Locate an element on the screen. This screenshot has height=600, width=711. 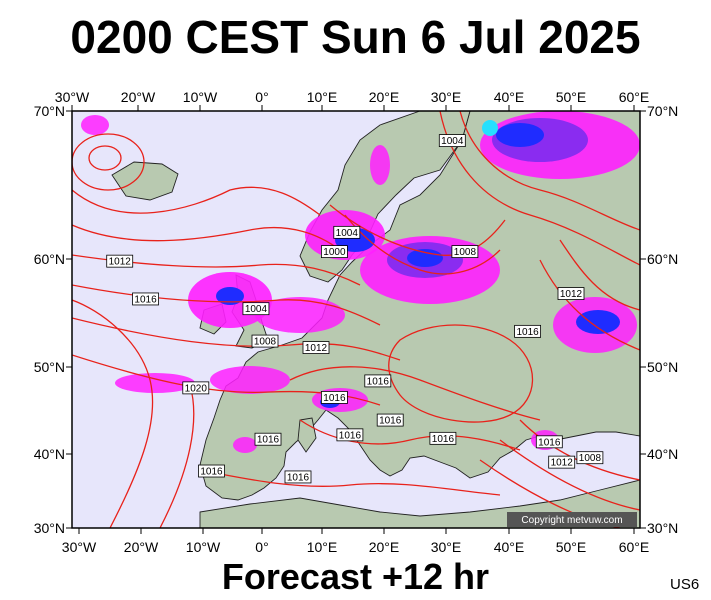
copyright-text: Copyright metvuw.com is located at coordinates (571, 520).